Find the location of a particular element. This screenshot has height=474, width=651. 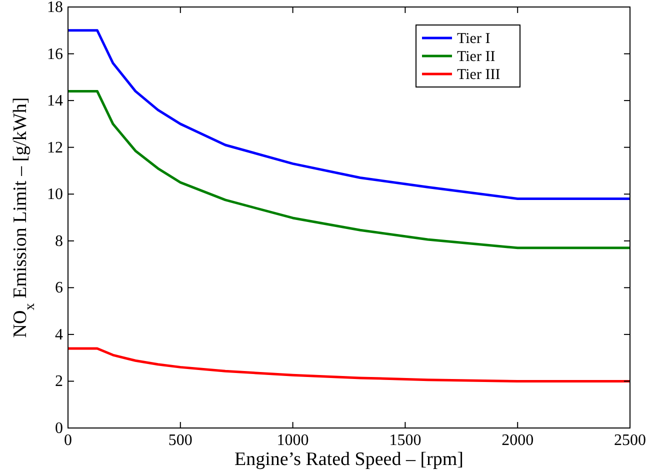

line-series is located at coordinates (349, 364).